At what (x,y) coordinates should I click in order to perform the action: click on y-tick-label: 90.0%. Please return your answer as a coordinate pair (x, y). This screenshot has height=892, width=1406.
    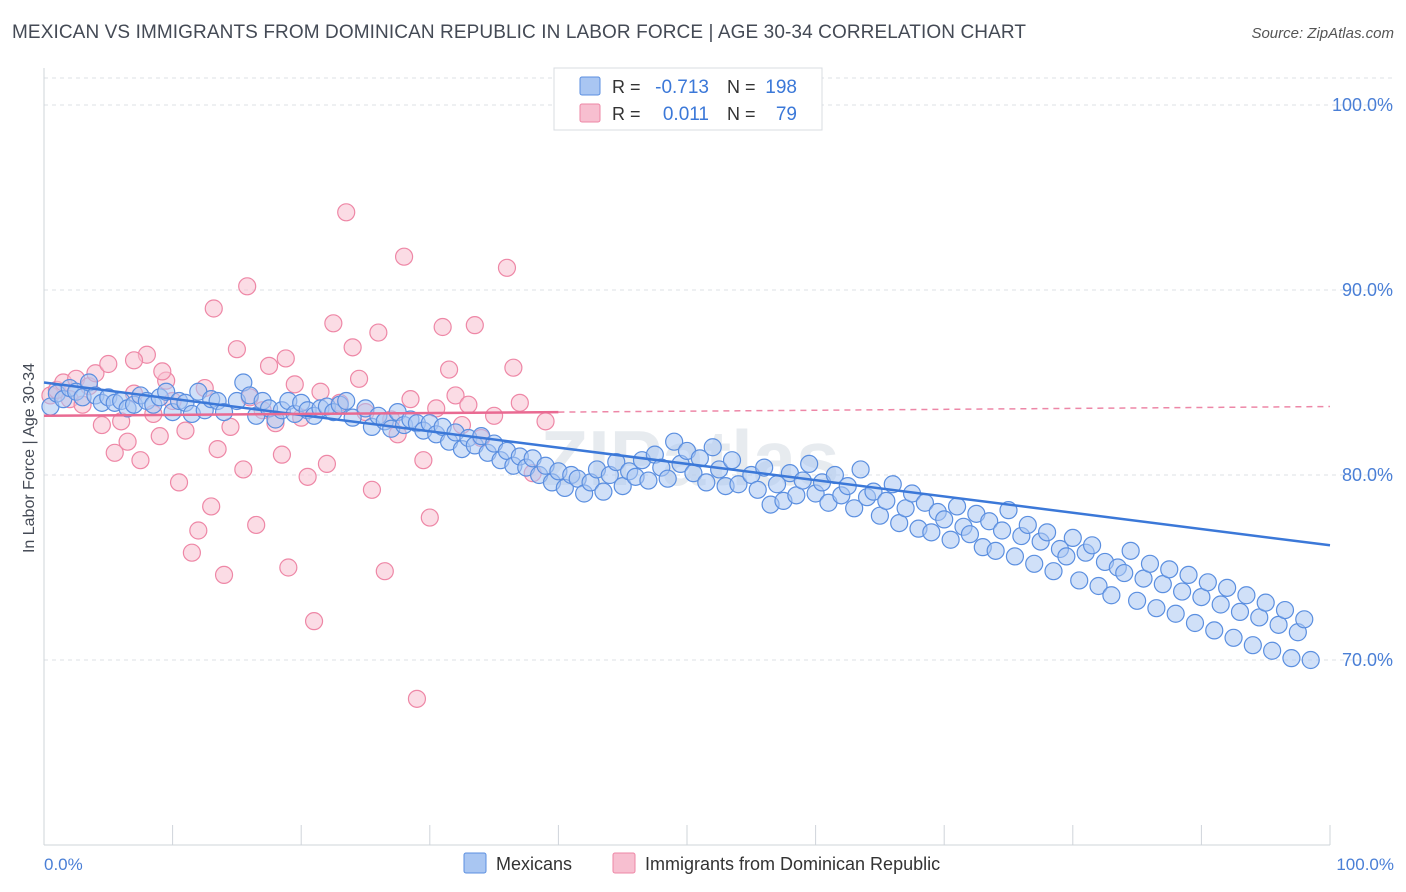
    Looking at the image, I should click on (1367, 290).